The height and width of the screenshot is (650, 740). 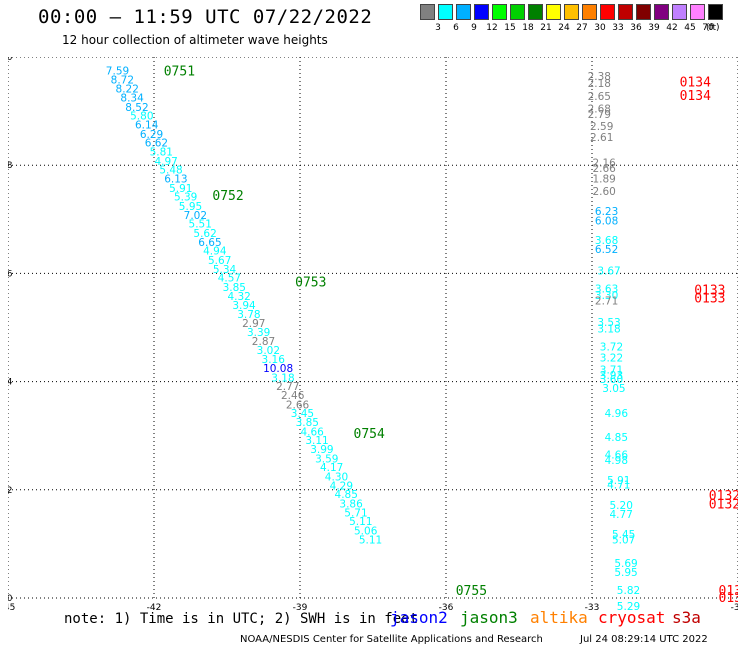 What do you see at coordinates (528, 28) in the screenshot?
I see `legend-label: 18` at bounding box center [528, 28].